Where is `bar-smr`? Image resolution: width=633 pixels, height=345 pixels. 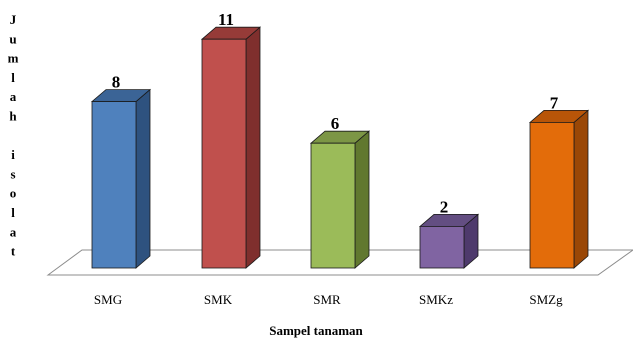 bar-smr is located at coordinates (340, 199).